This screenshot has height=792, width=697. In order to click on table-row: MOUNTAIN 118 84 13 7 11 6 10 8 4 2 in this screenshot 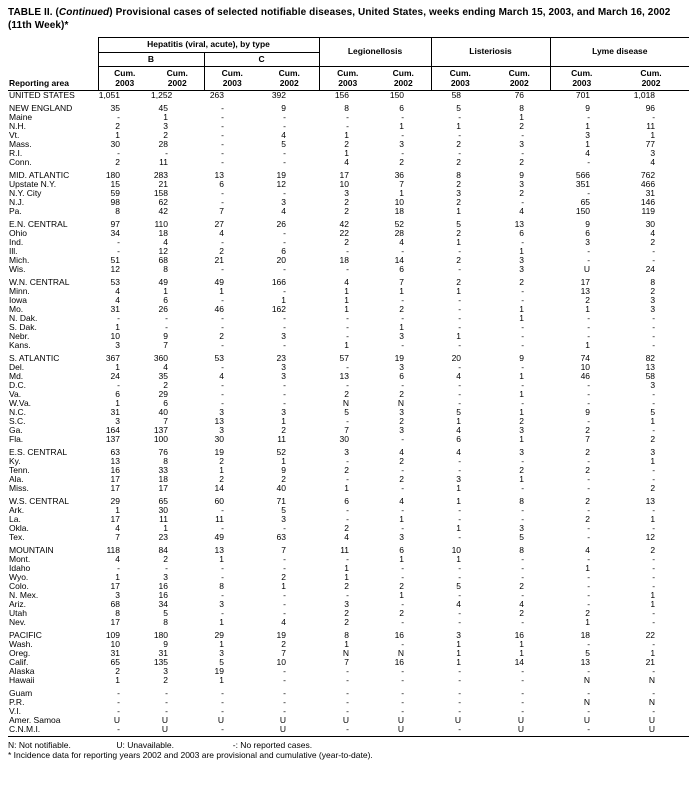, I will do `click(348, 548)`.